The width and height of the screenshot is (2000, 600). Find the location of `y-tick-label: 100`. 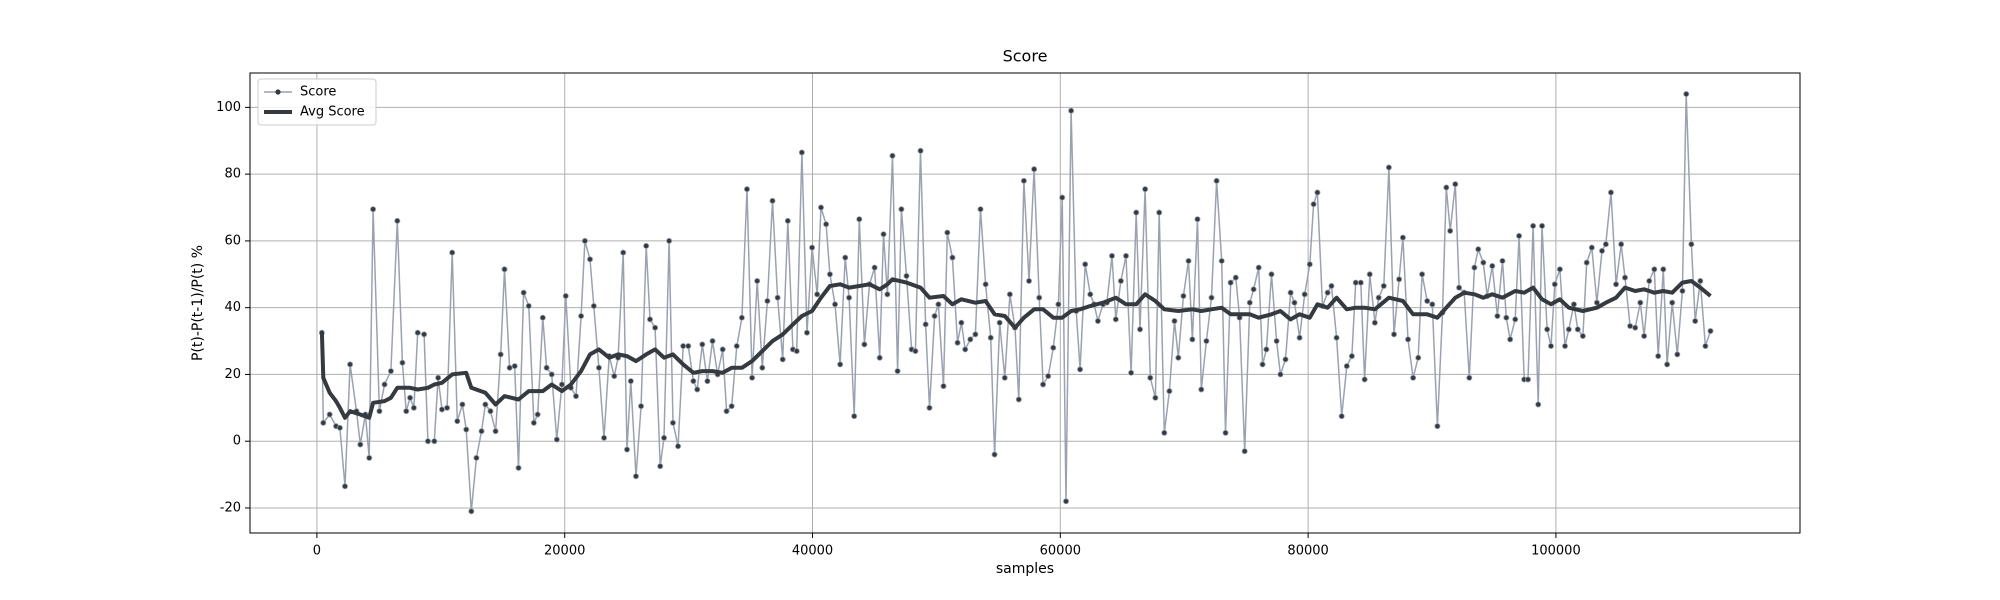

y-tick-label: 100 is located at coordinates (228, 107).